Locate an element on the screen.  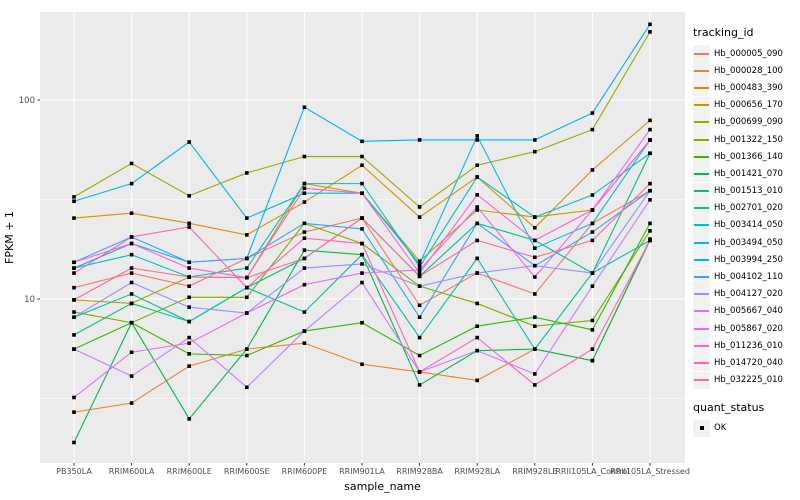
x-tick-label: RRII105LA_Stressed is located at coordinates (650, 471).